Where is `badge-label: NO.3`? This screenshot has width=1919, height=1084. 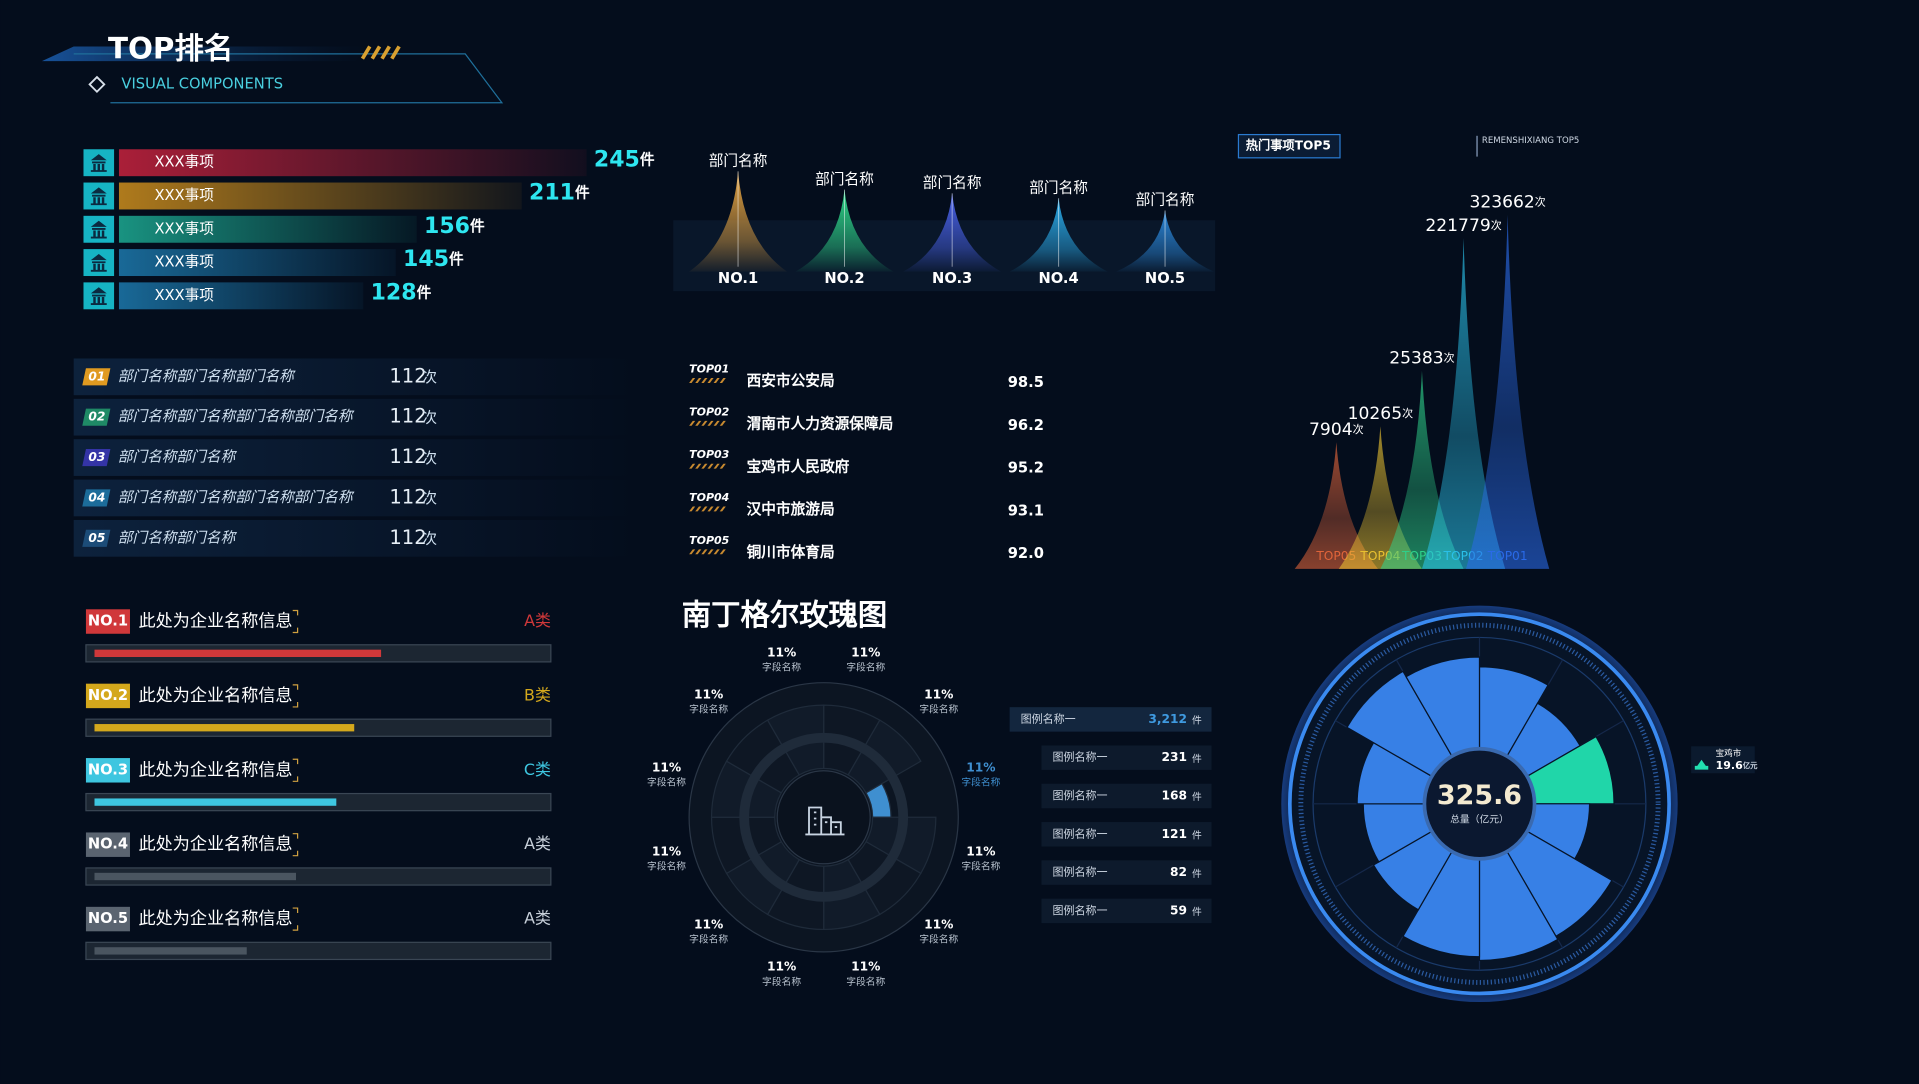
badge-label: NO.3 is located at coordinates (108, 769).